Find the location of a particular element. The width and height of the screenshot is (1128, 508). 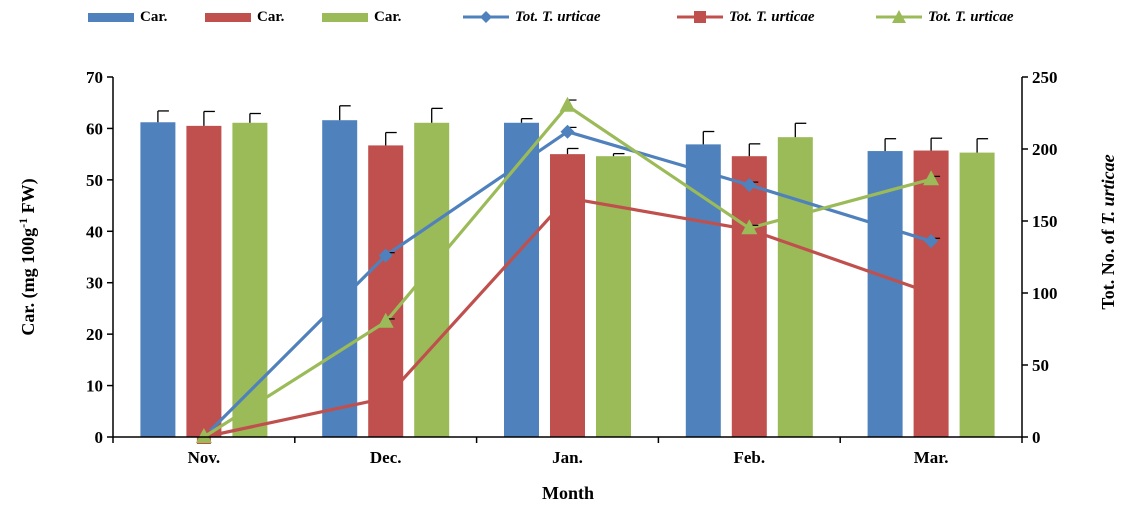

y2-tick-label: 250 is located at coordinates (1045, 77).